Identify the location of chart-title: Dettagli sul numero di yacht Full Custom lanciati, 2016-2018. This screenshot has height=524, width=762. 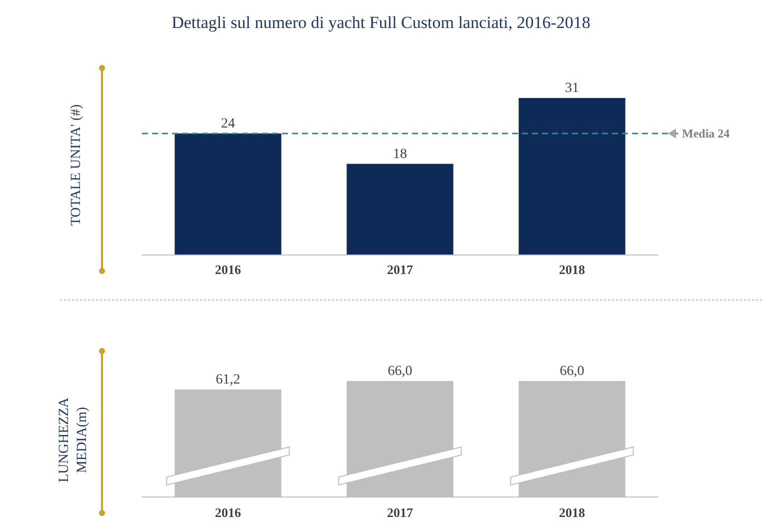
(381, 22).